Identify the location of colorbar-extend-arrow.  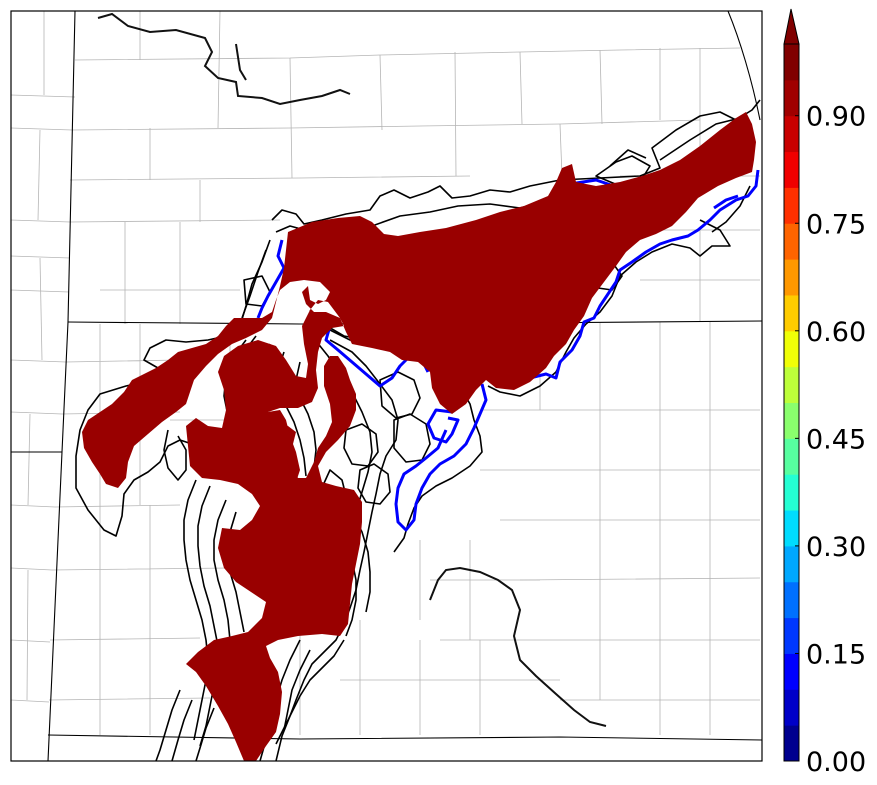
(791, 26).